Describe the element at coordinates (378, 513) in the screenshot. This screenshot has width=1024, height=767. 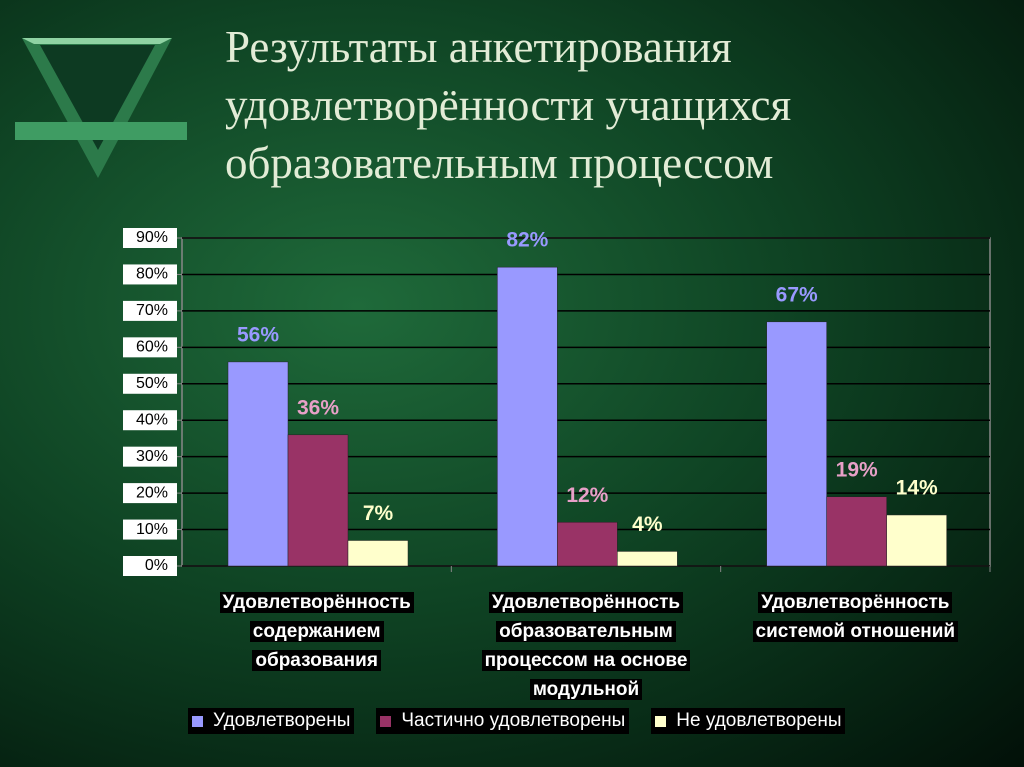
I see `value-label: 7%` at that location.